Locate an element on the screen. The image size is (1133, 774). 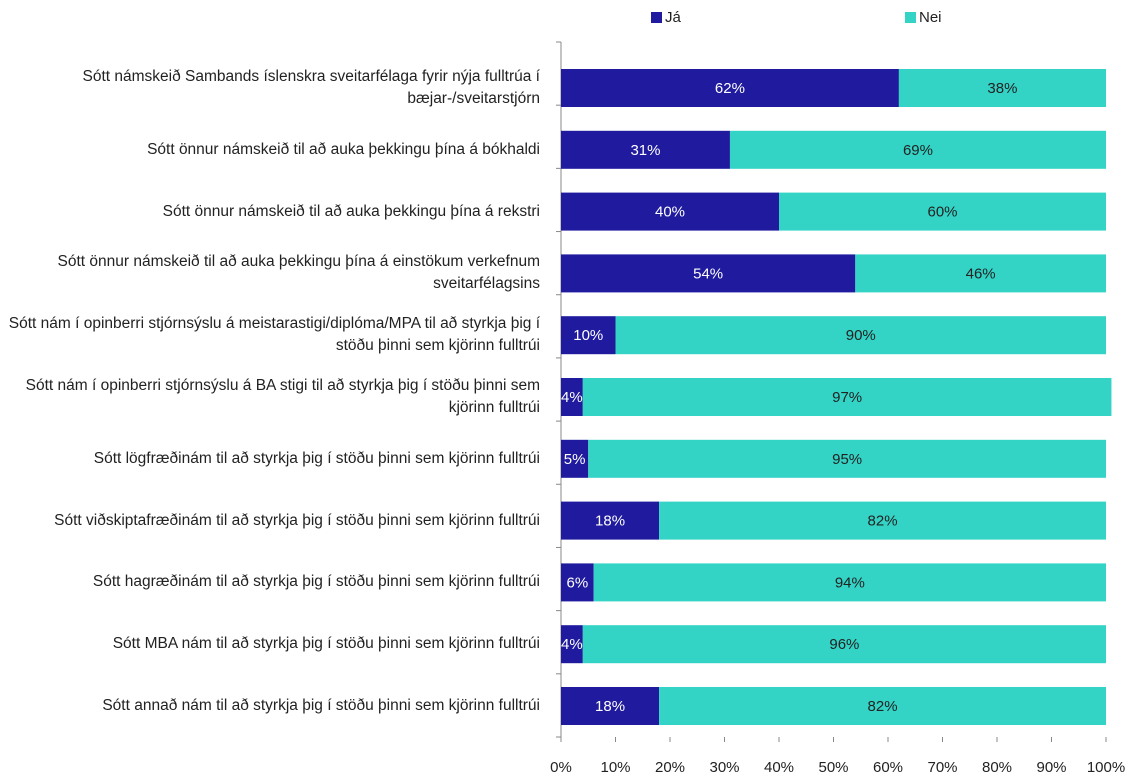
value-label: 90% is located at coordinates (861, 335).